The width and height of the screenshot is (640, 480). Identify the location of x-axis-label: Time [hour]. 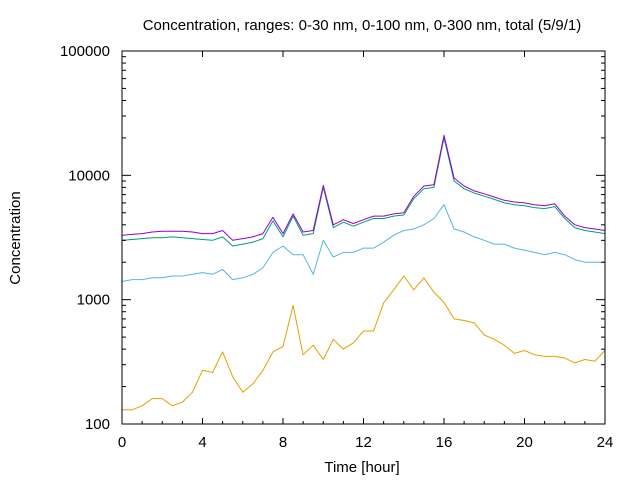
(361, 467).